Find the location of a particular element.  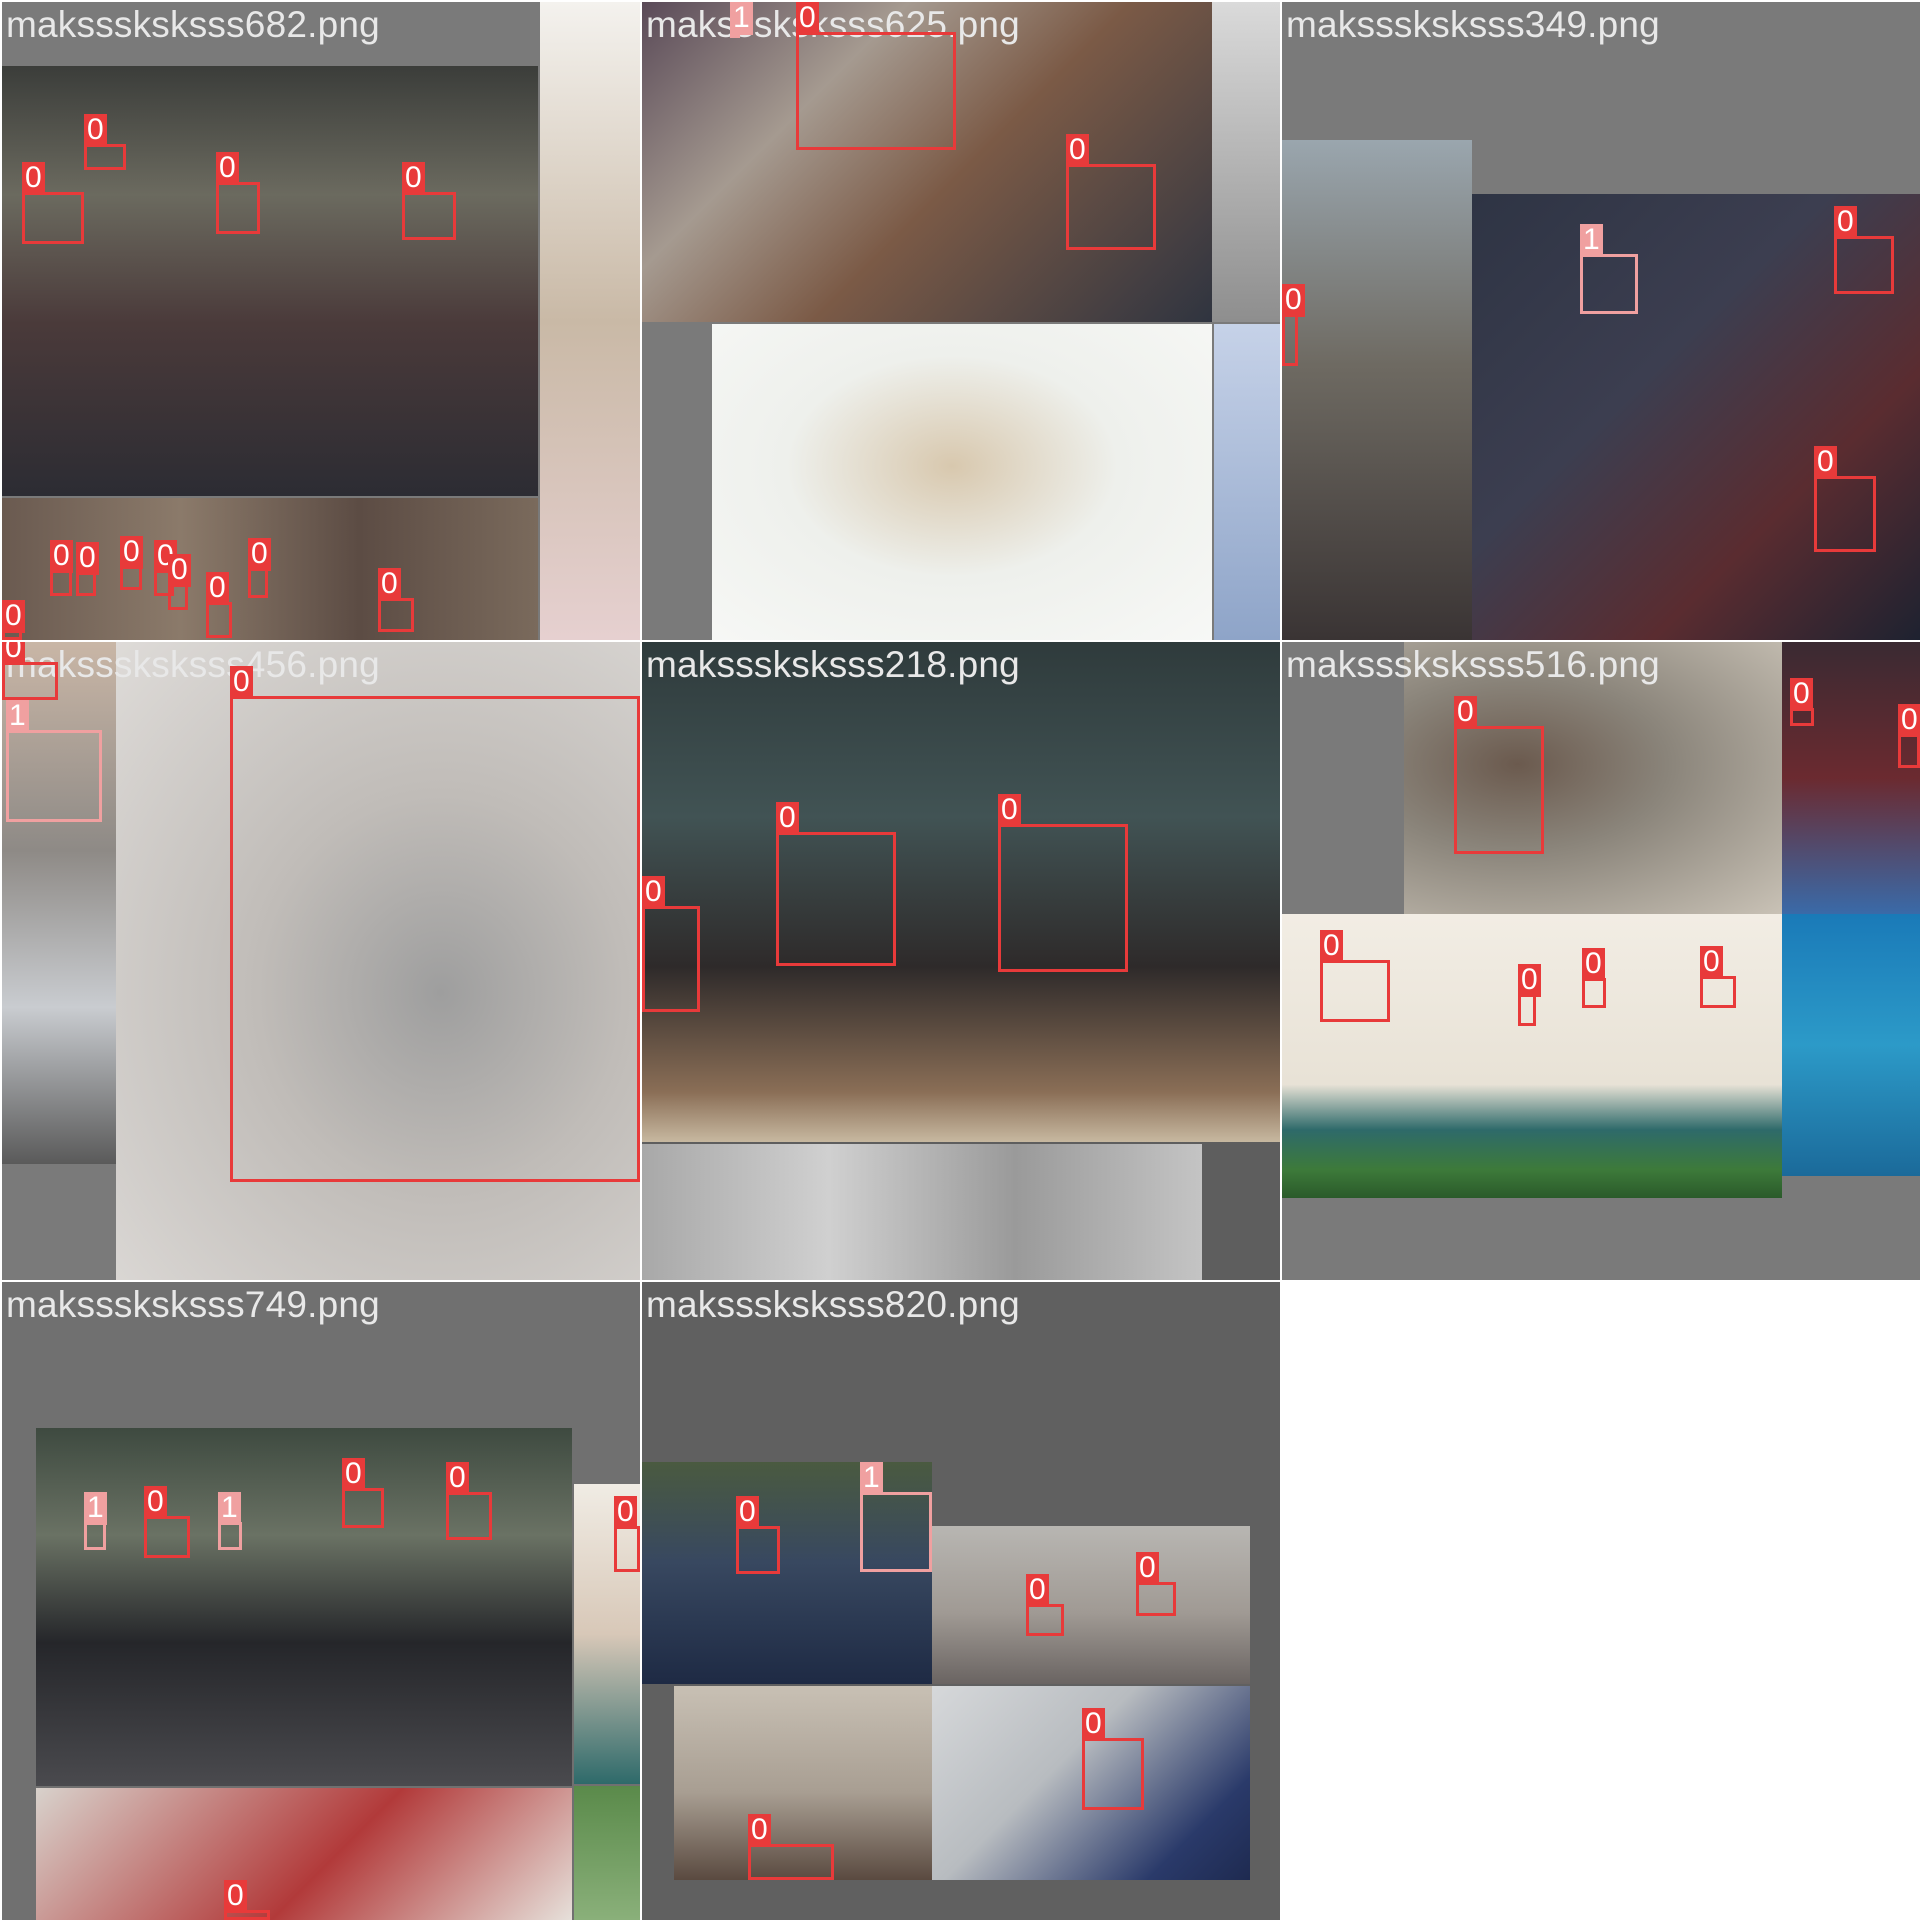

tile-filename: maksssksksss625.png is located at coordinates (833, 24).